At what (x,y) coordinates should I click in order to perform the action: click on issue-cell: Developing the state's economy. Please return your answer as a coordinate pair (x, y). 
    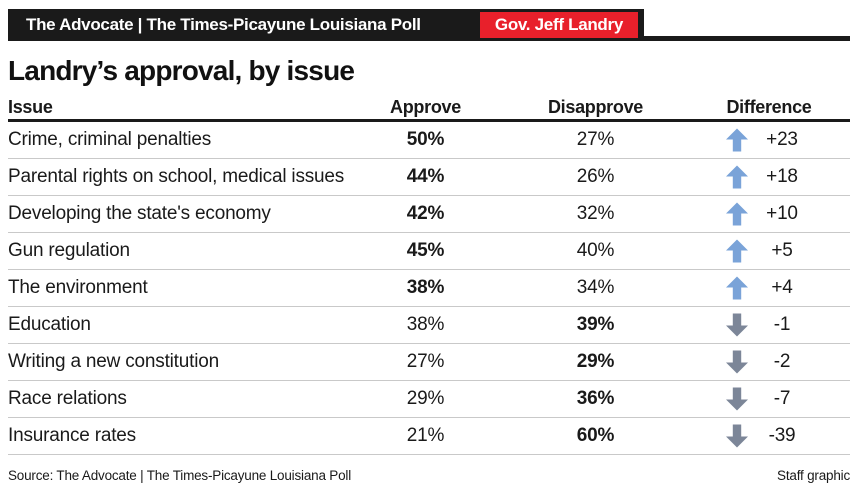
    Looking at the image, I should click on (139, 213).